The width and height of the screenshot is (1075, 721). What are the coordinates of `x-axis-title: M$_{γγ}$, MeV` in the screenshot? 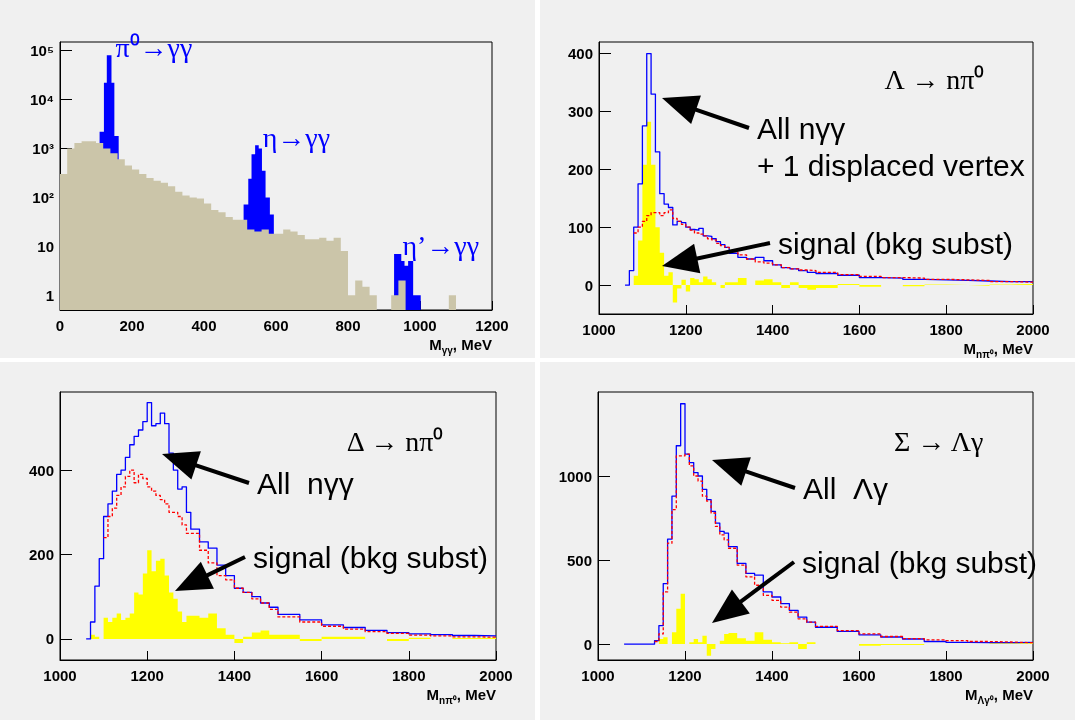 It's located at (460, 346).